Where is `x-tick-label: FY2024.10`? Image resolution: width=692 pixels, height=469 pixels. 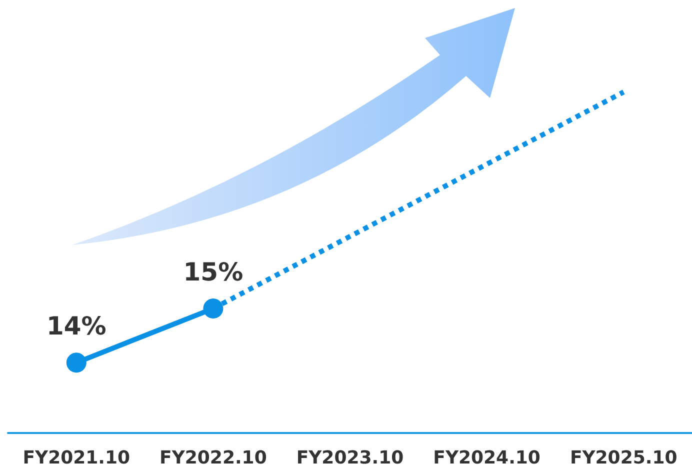
x-tick-label: FY2024.10 is located at coordinates (486, 458).